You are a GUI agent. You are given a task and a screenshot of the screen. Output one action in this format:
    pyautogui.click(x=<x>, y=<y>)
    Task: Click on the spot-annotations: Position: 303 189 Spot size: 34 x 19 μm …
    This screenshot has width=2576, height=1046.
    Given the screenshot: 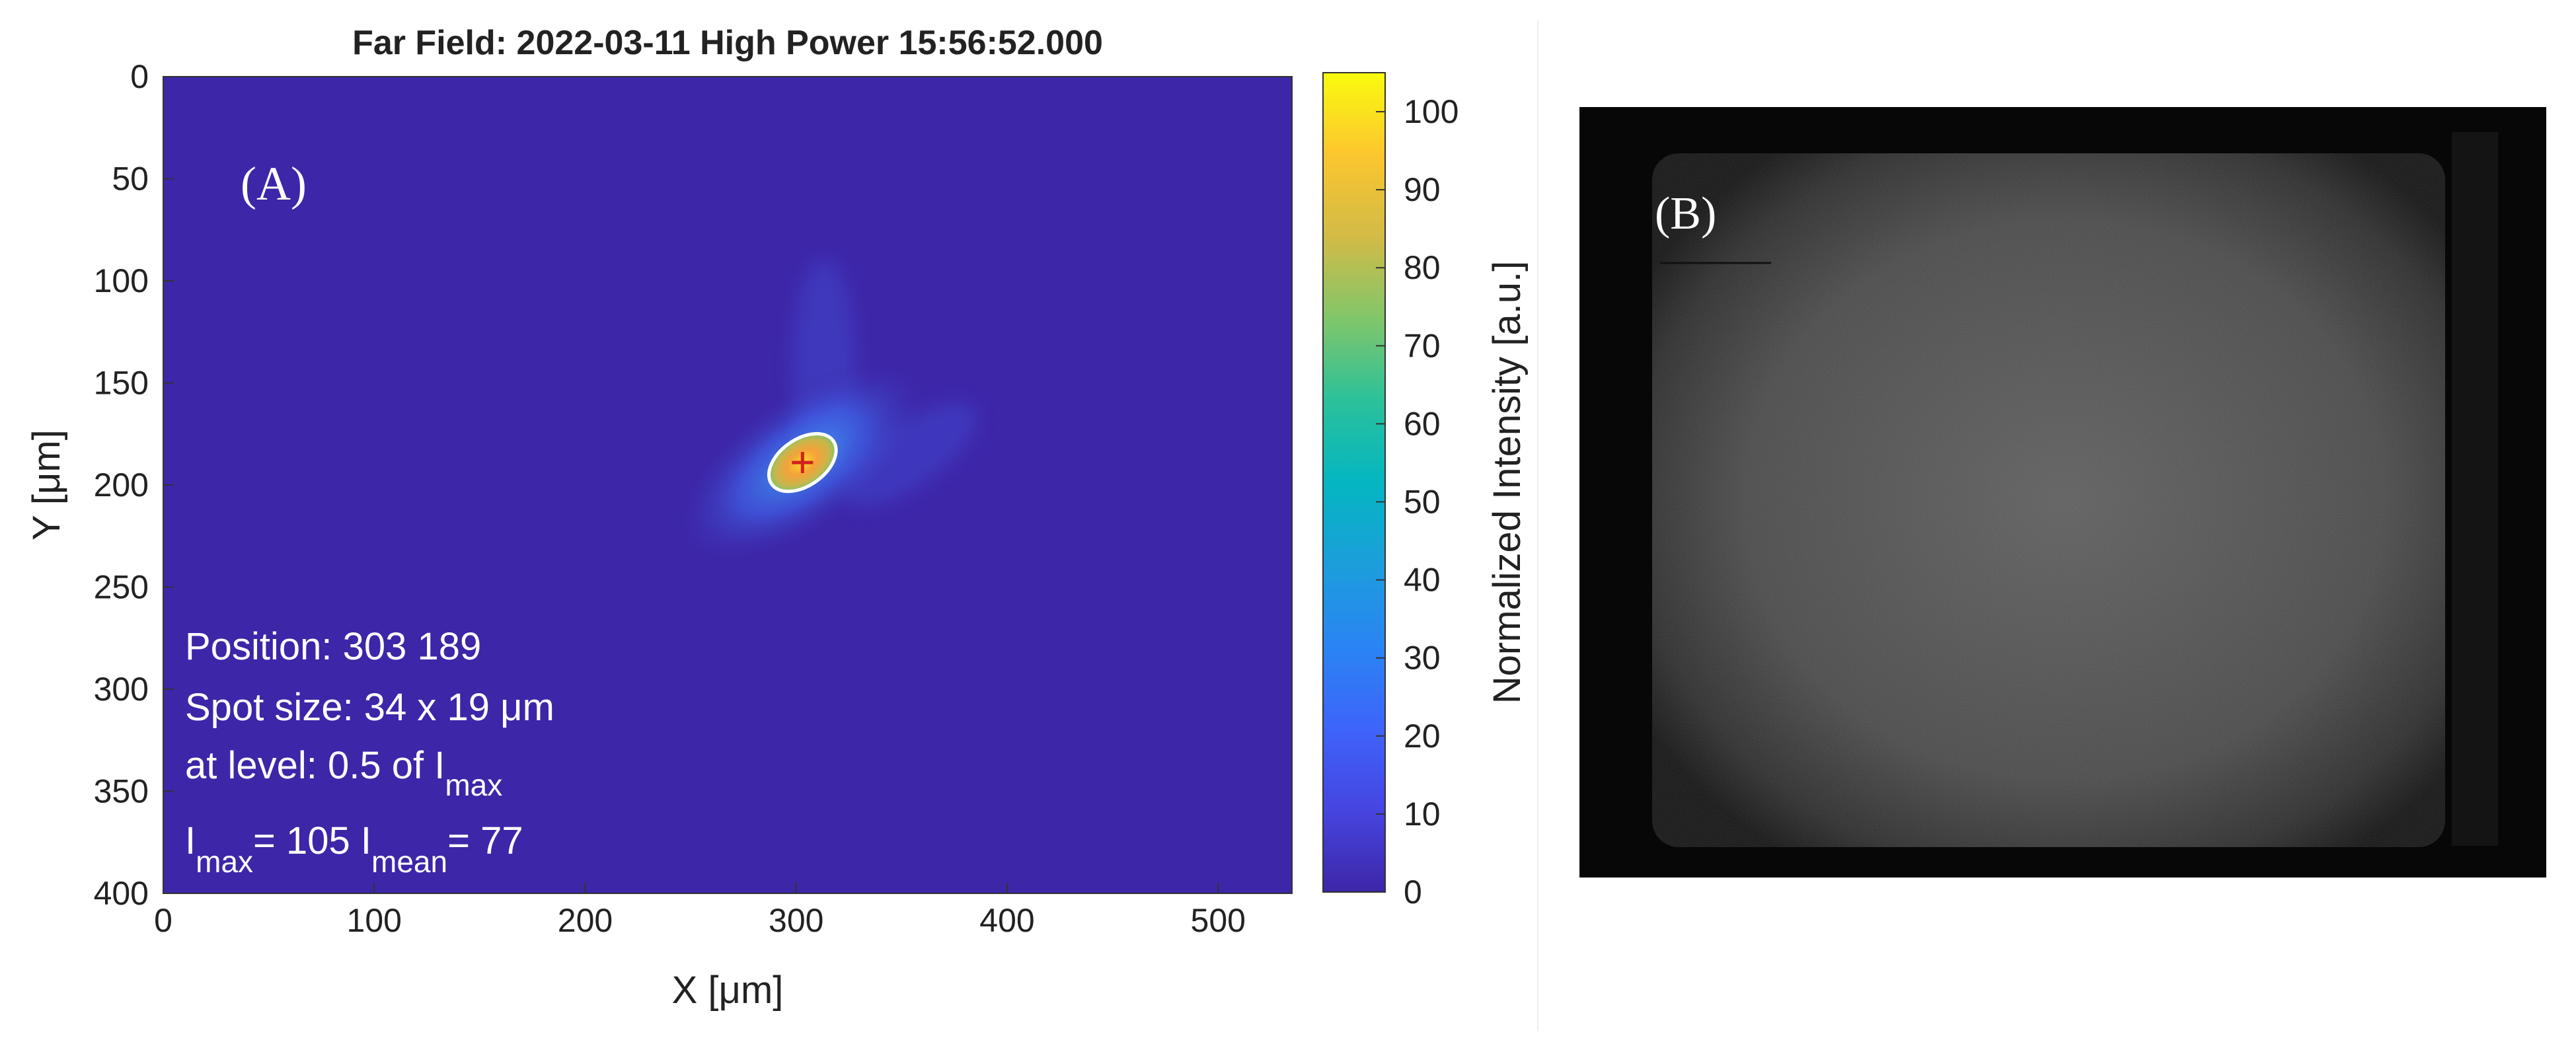 What is the action you would take?
    pyautogui.click(x=369, y=752)
    